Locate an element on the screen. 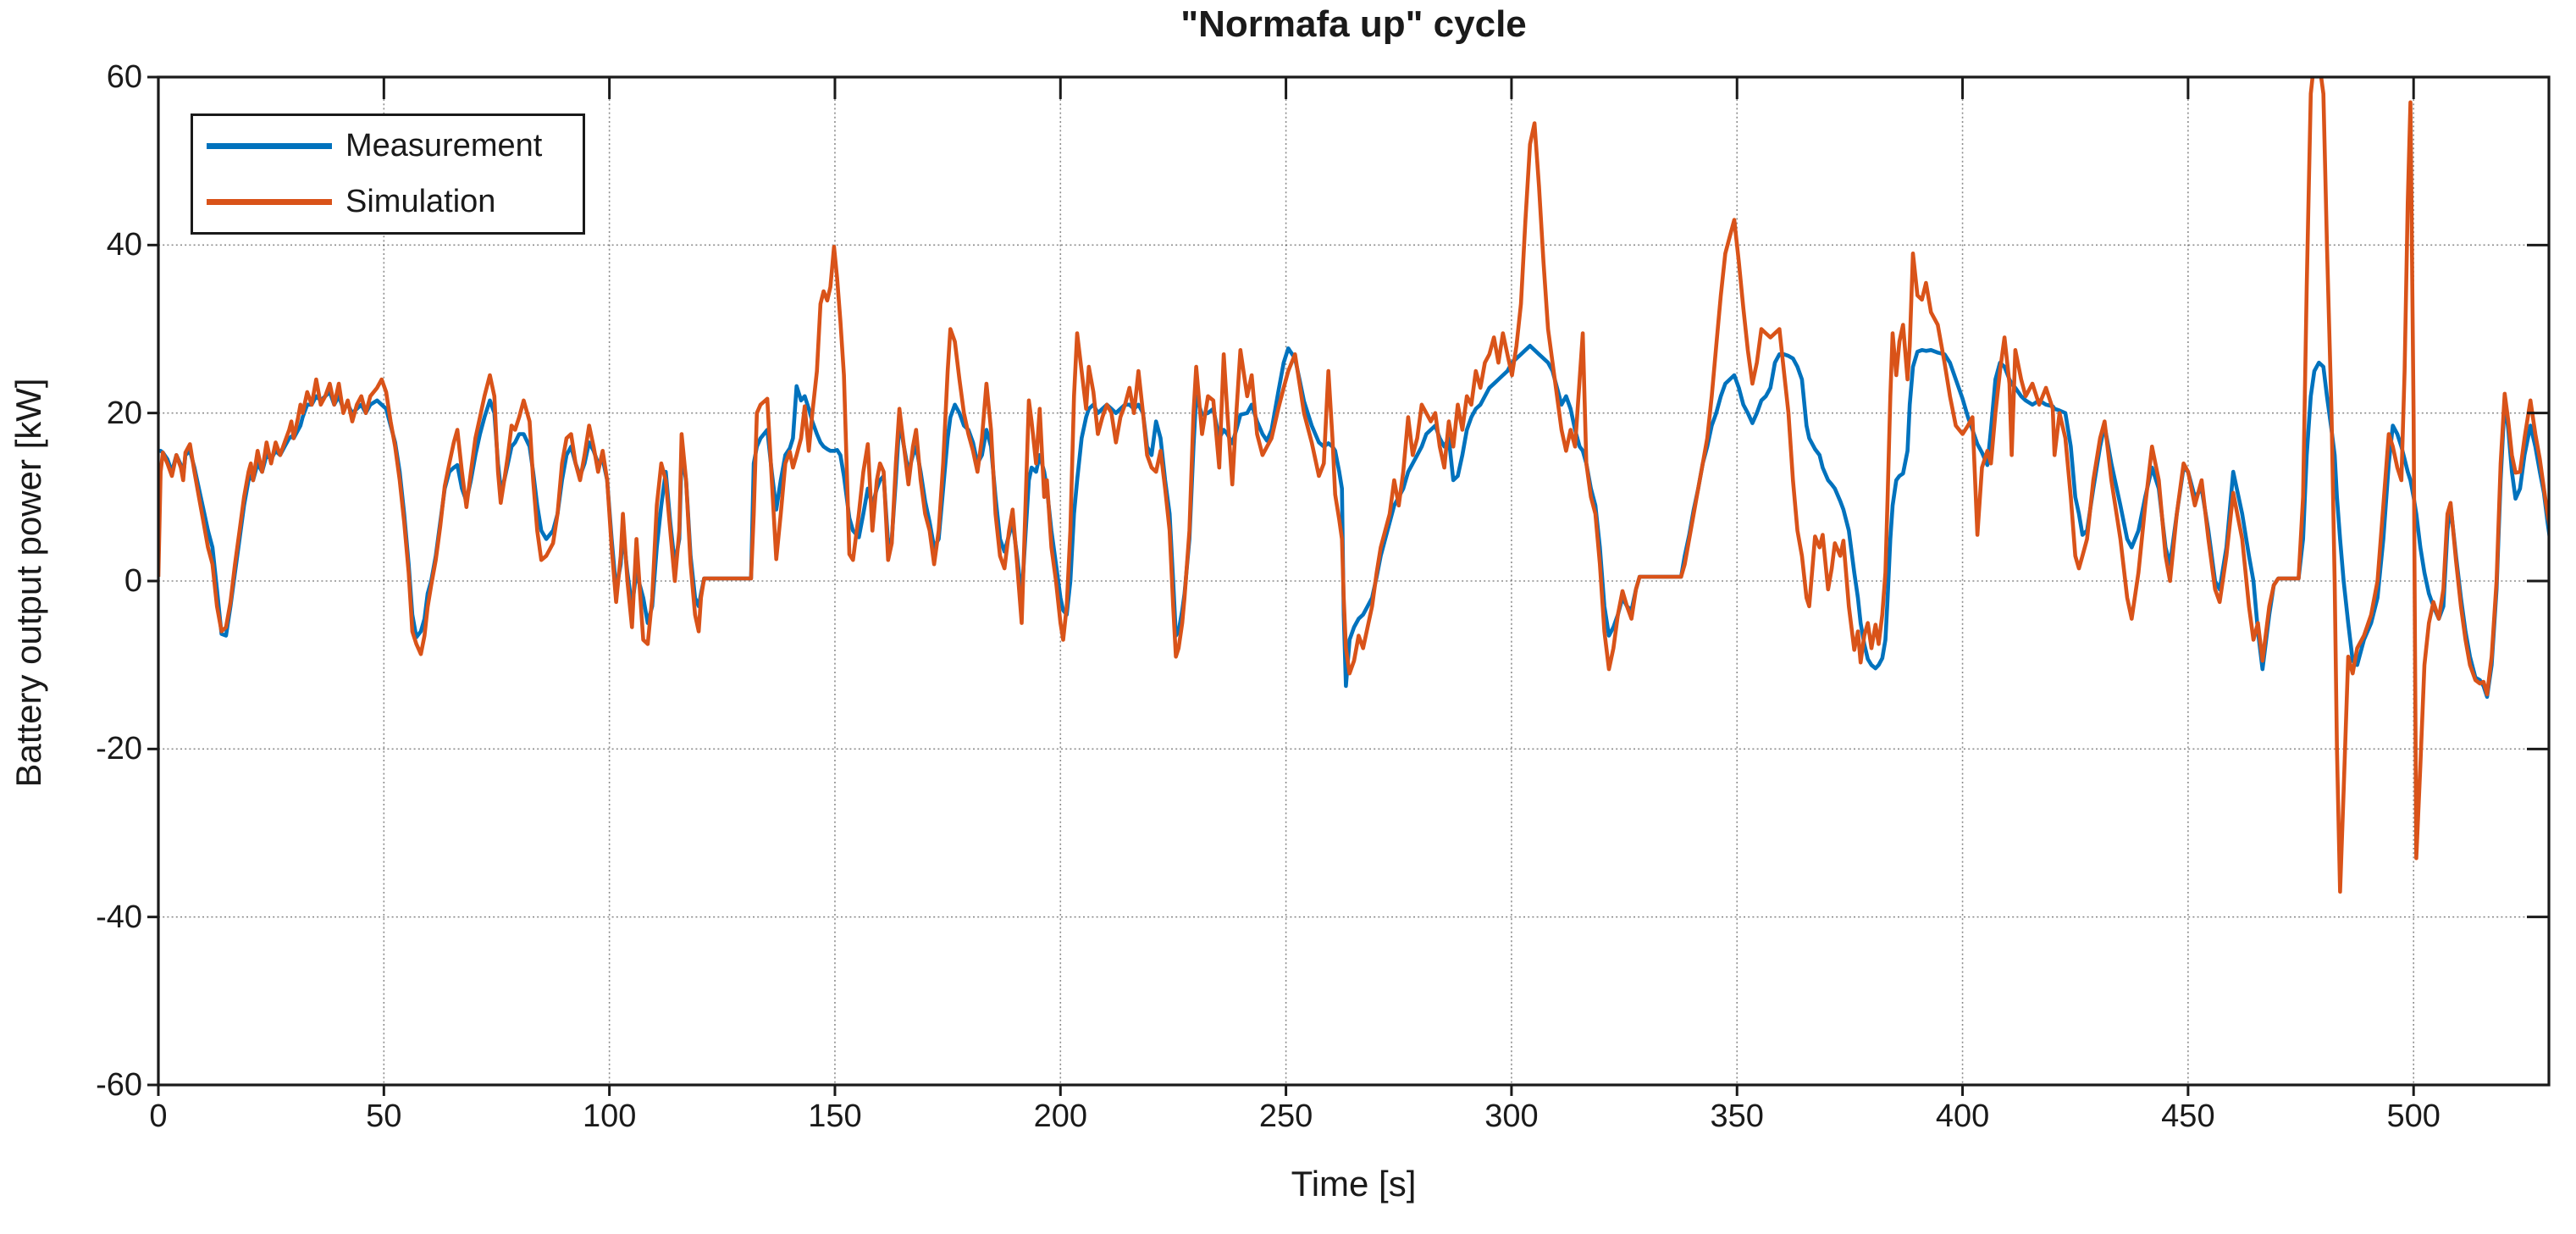 The image size is (2576, 1234). x-tick-label: 200 is located at coordinates (1060, 1116).